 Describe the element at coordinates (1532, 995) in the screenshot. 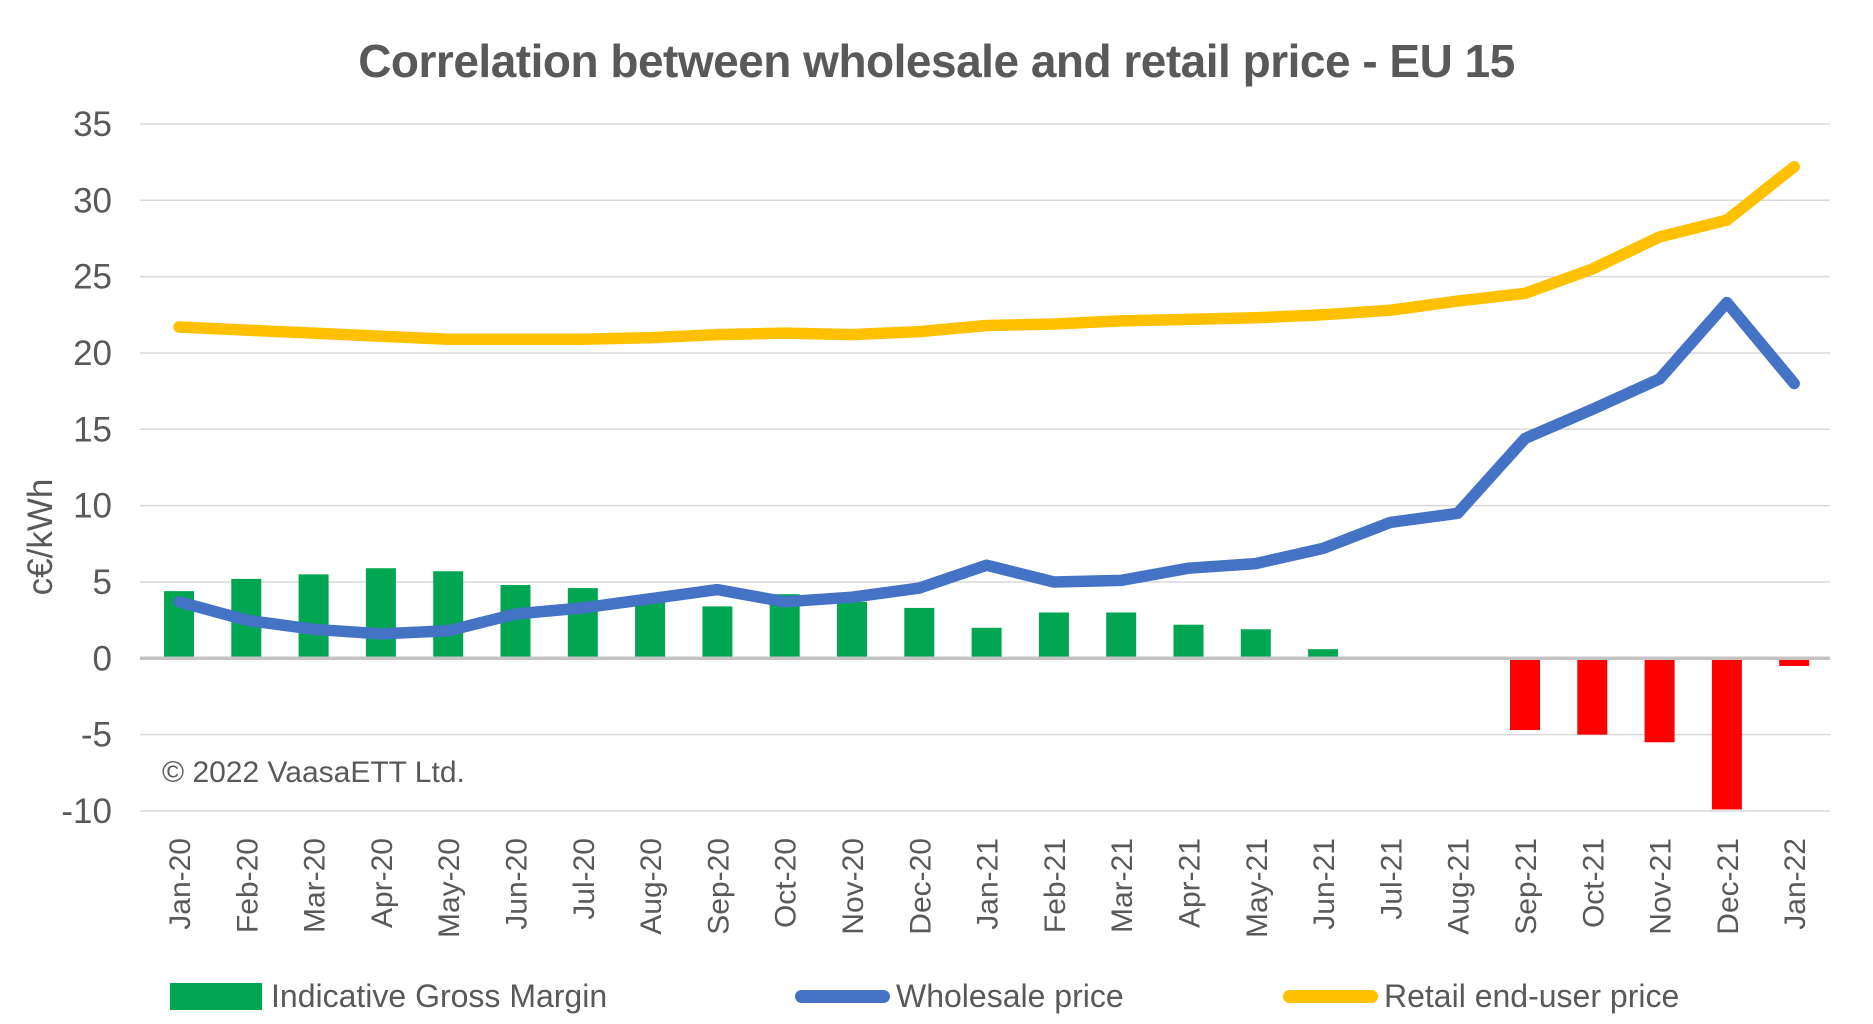

I see `legend-label: Retail end-user price` at that location.